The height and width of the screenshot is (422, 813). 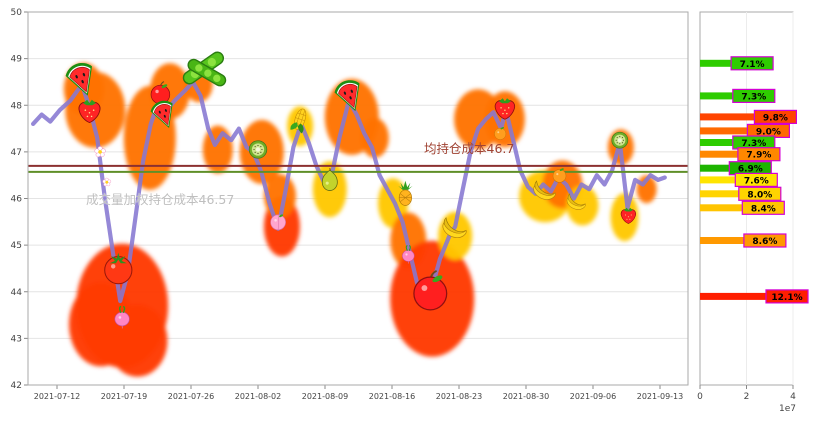 What do you see at coordinates (17, 106) in the screenshot?
I see `svg-text: 48` at bounding box center [17, 106].